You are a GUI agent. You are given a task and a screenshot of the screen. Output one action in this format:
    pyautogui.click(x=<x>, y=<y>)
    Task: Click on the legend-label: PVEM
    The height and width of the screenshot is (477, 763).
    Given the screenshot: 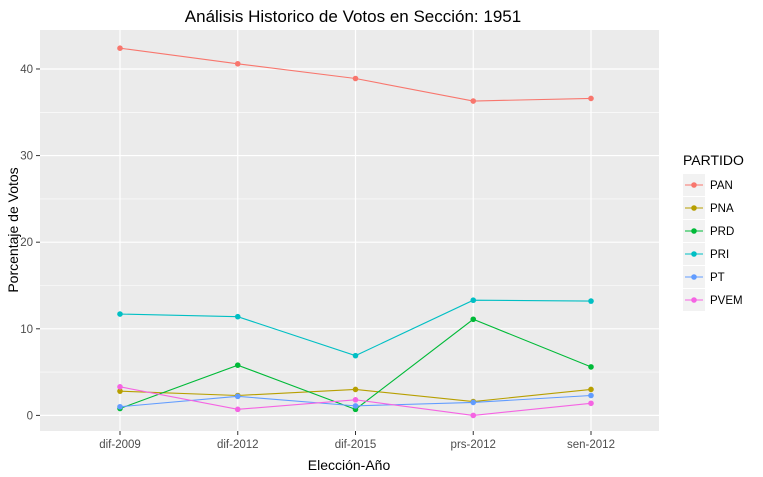 What is the action you would take?
    pyautogui.click(x=726, y=301)
    